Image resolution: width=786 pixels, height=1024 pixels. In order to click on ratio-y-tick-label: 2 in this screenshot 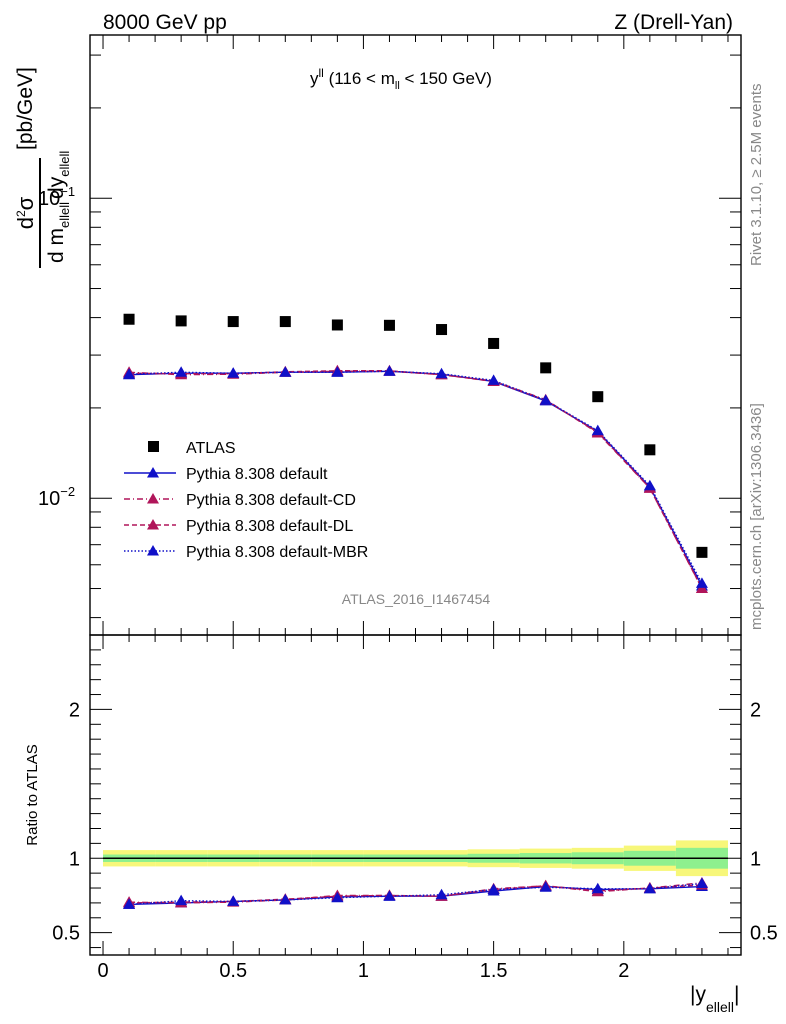, I will do `click(74, 710)`.